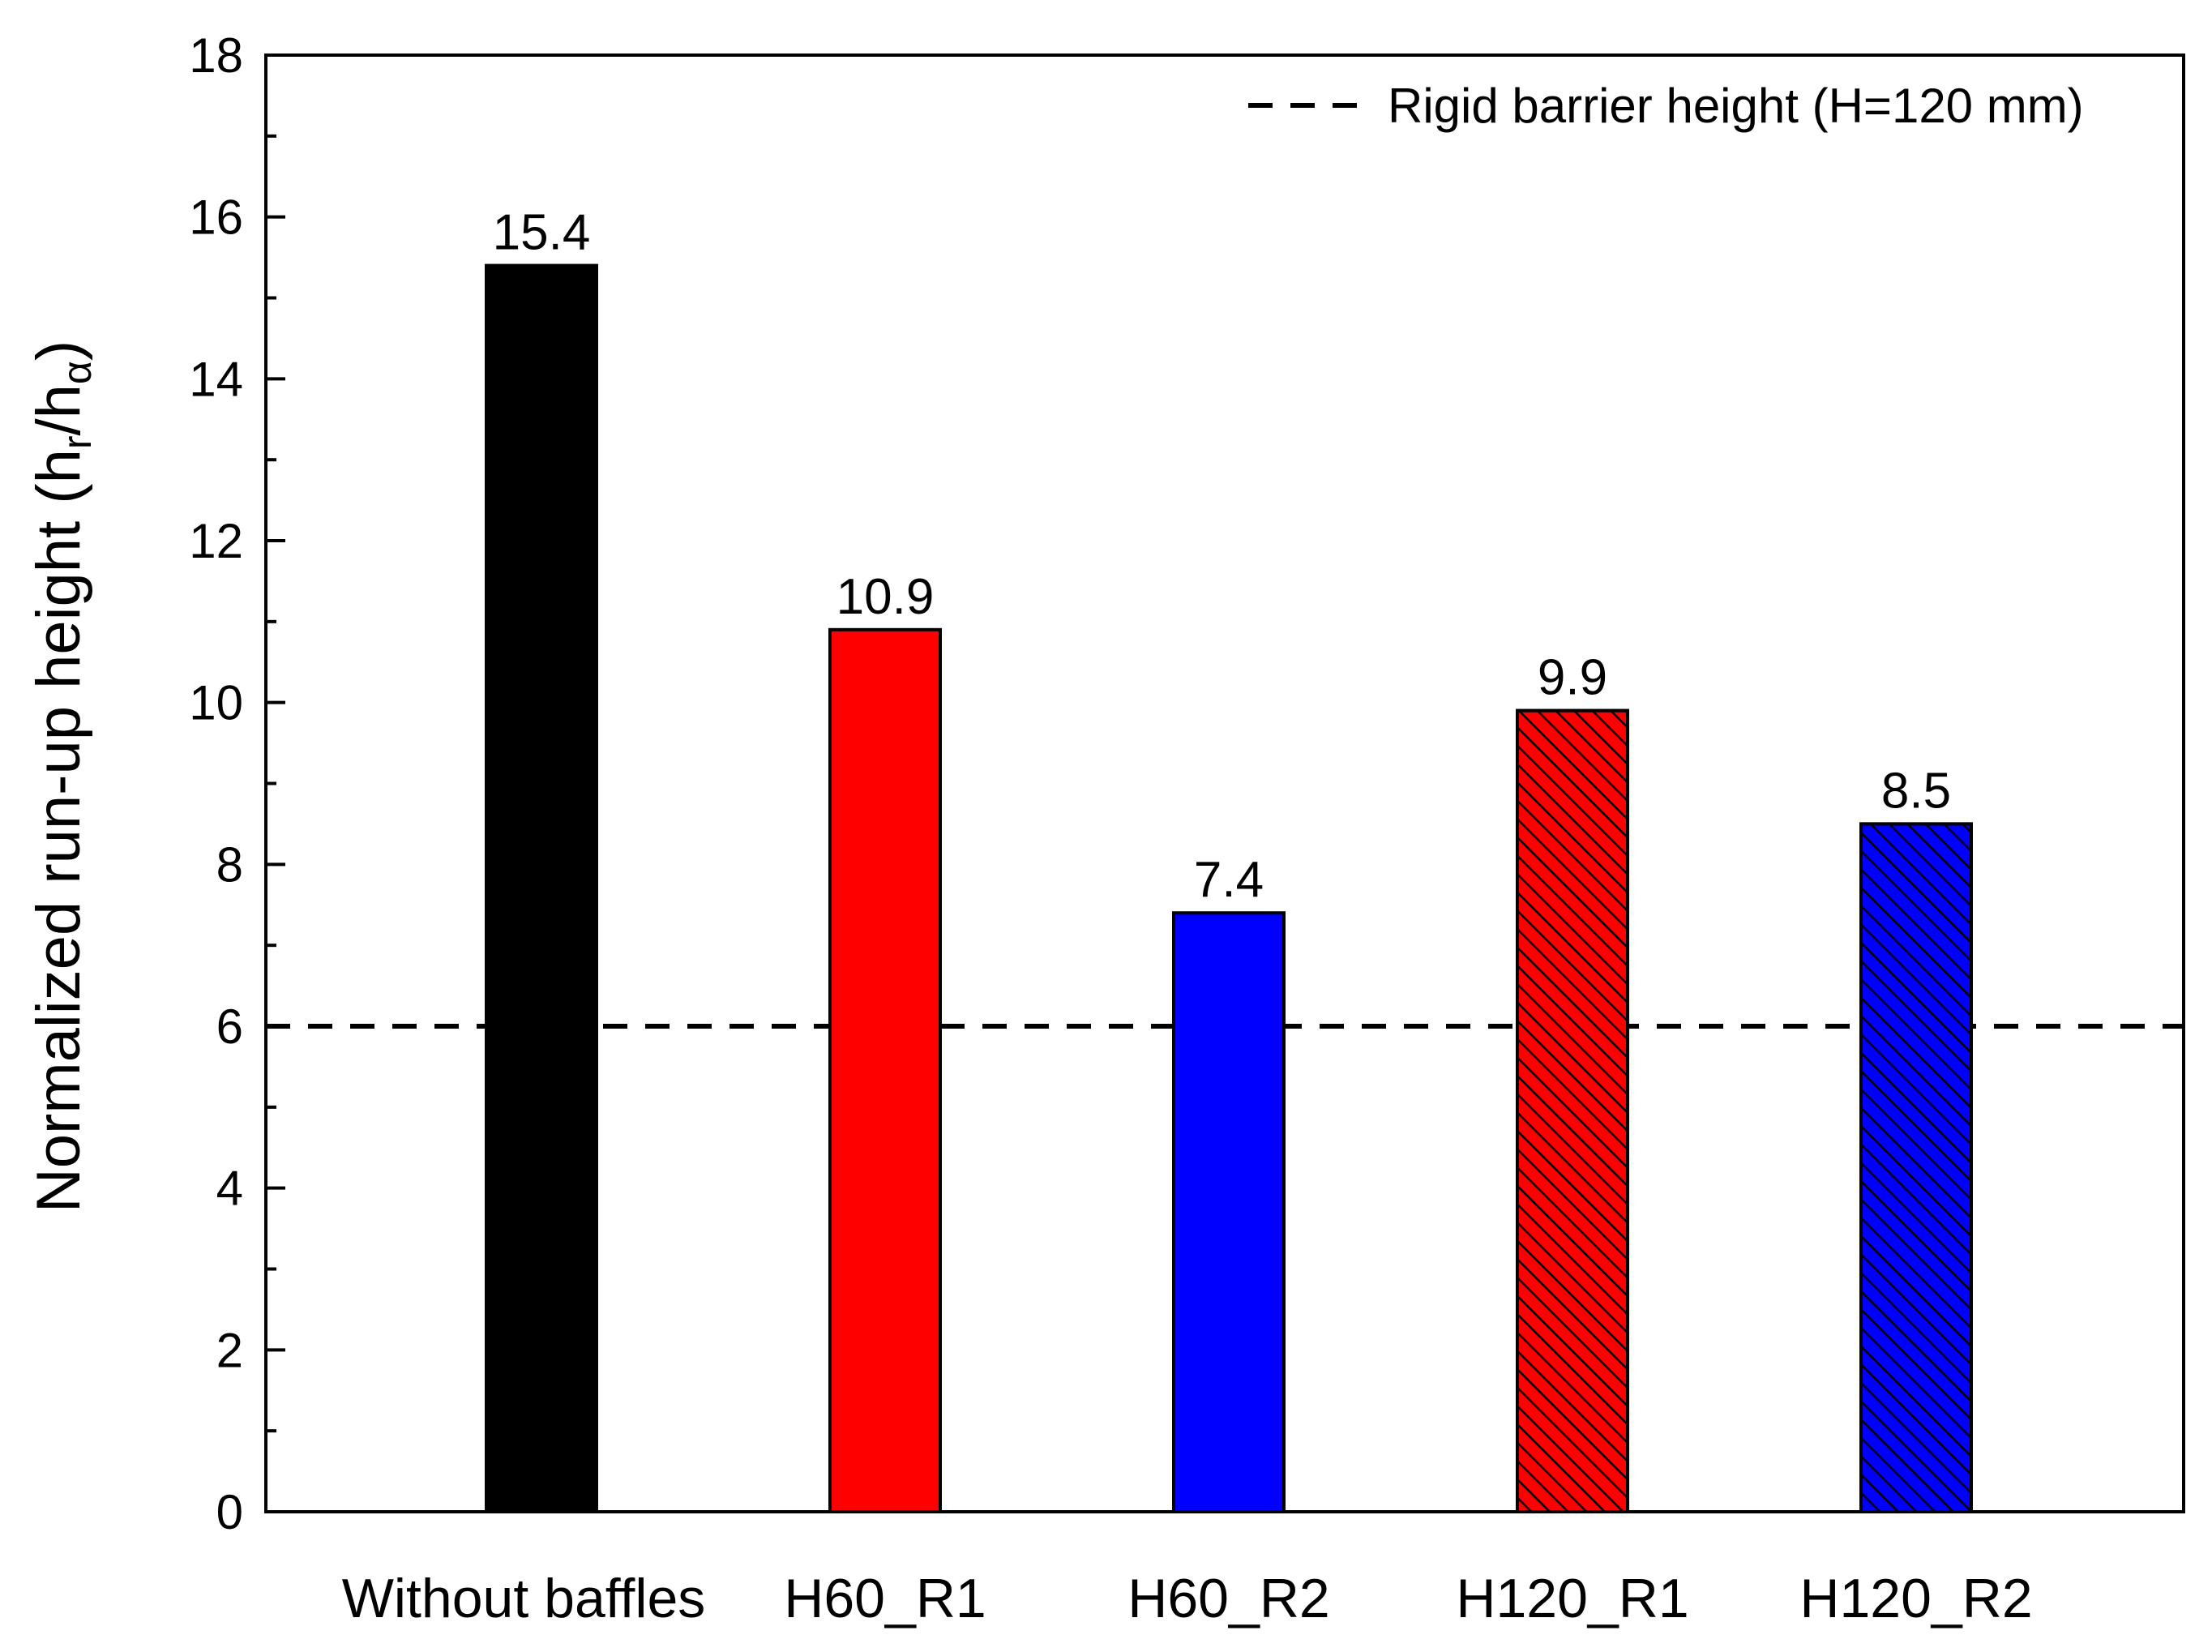  Describe the element at coordinates (58, 831) in the screenshot. I see `y-axis-label-main: Normalized run-up height (h` at that location.